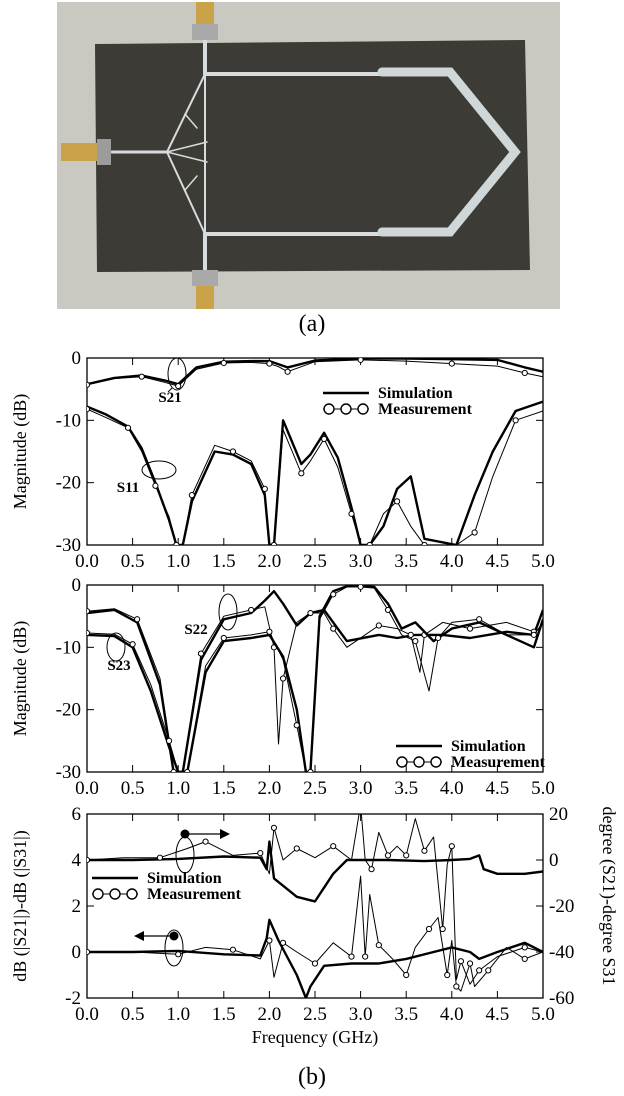  Describe the element at coordinates (118, 666) in the screenshot. I see `annotation-s23: S23` at that location.